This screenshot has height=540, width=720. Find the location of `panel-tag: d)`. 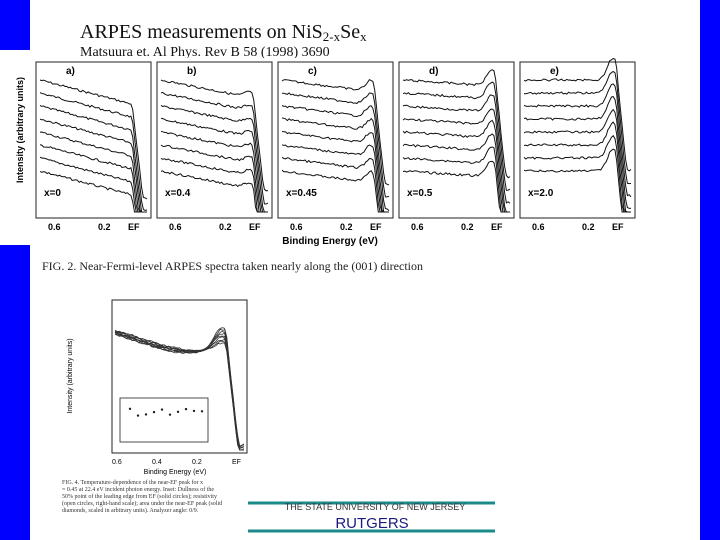

panel-tag: d) is located at coordinates (433, 71).